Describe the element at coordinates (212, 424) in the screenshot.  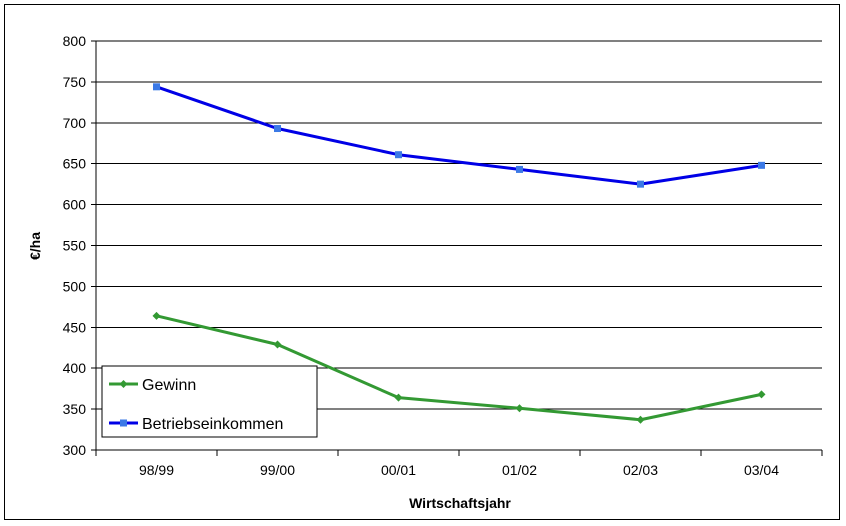
I see `legend-label-betriebseinkommen: Betriebseinkommen` at that location.